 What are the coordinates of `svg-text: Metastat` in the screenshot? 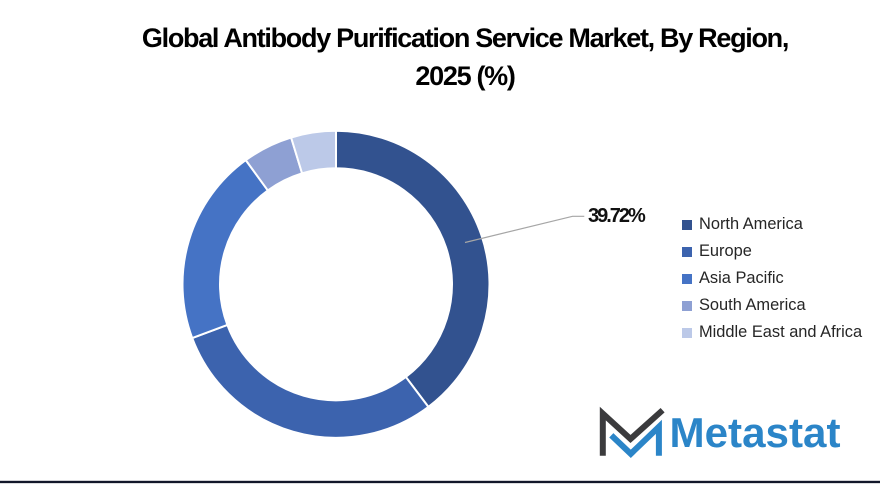 It's located at (755, 432).